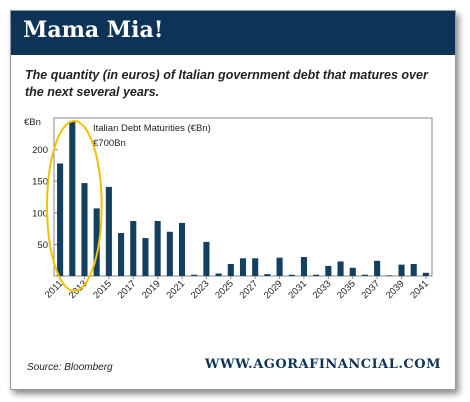 This screenshot has height=402, width=470. What do you see at coordinates (371, 289) in the screenshot?
I see `x-tick-label: 2037` at bounding box center [371, 289].